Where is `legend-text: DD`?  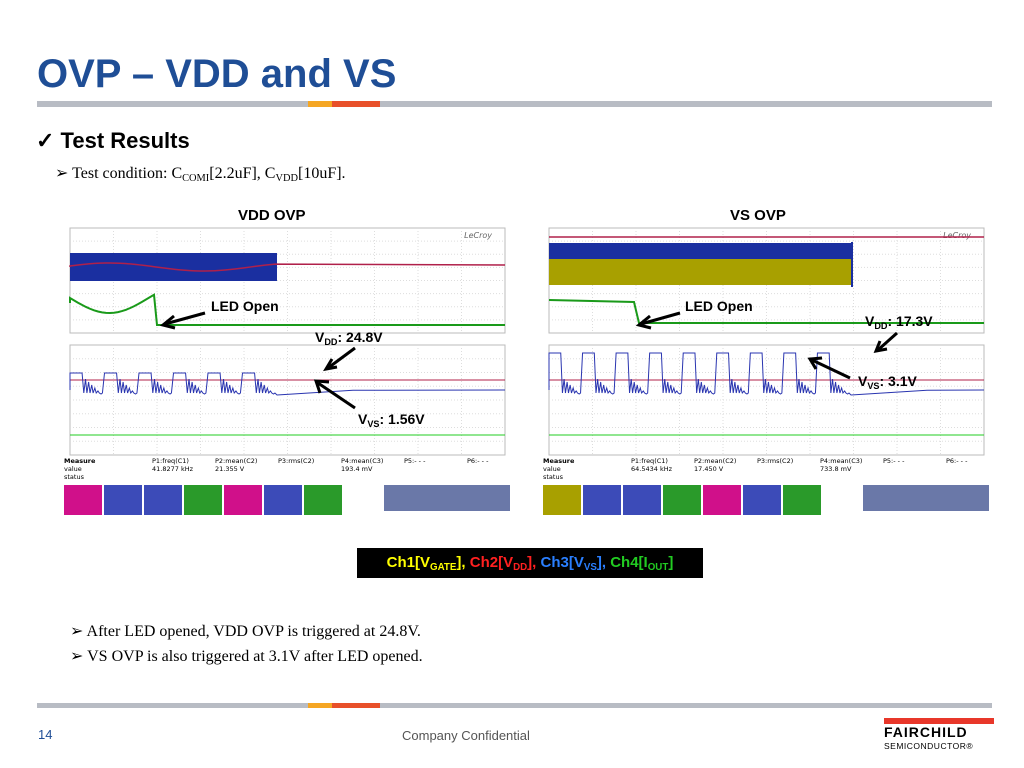
legend-text: DD is located at coordinates (520, 567).